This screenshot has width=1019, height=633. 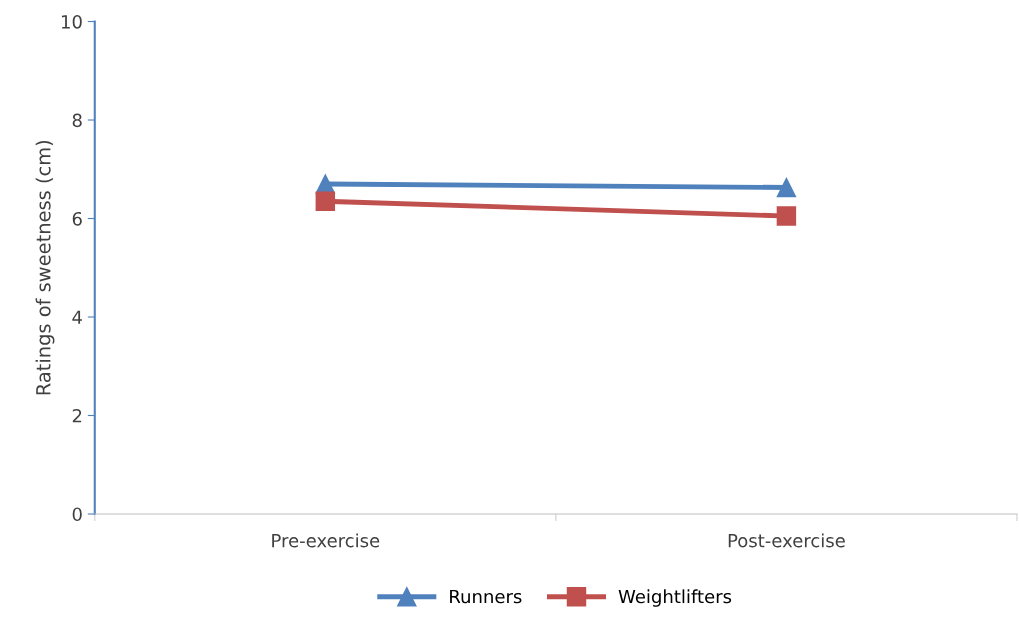 What do you see at coordinates (326, 540) in the screenshot?
I see `x-tick-label: Pre-exercise` at bounding box center [326, 540].